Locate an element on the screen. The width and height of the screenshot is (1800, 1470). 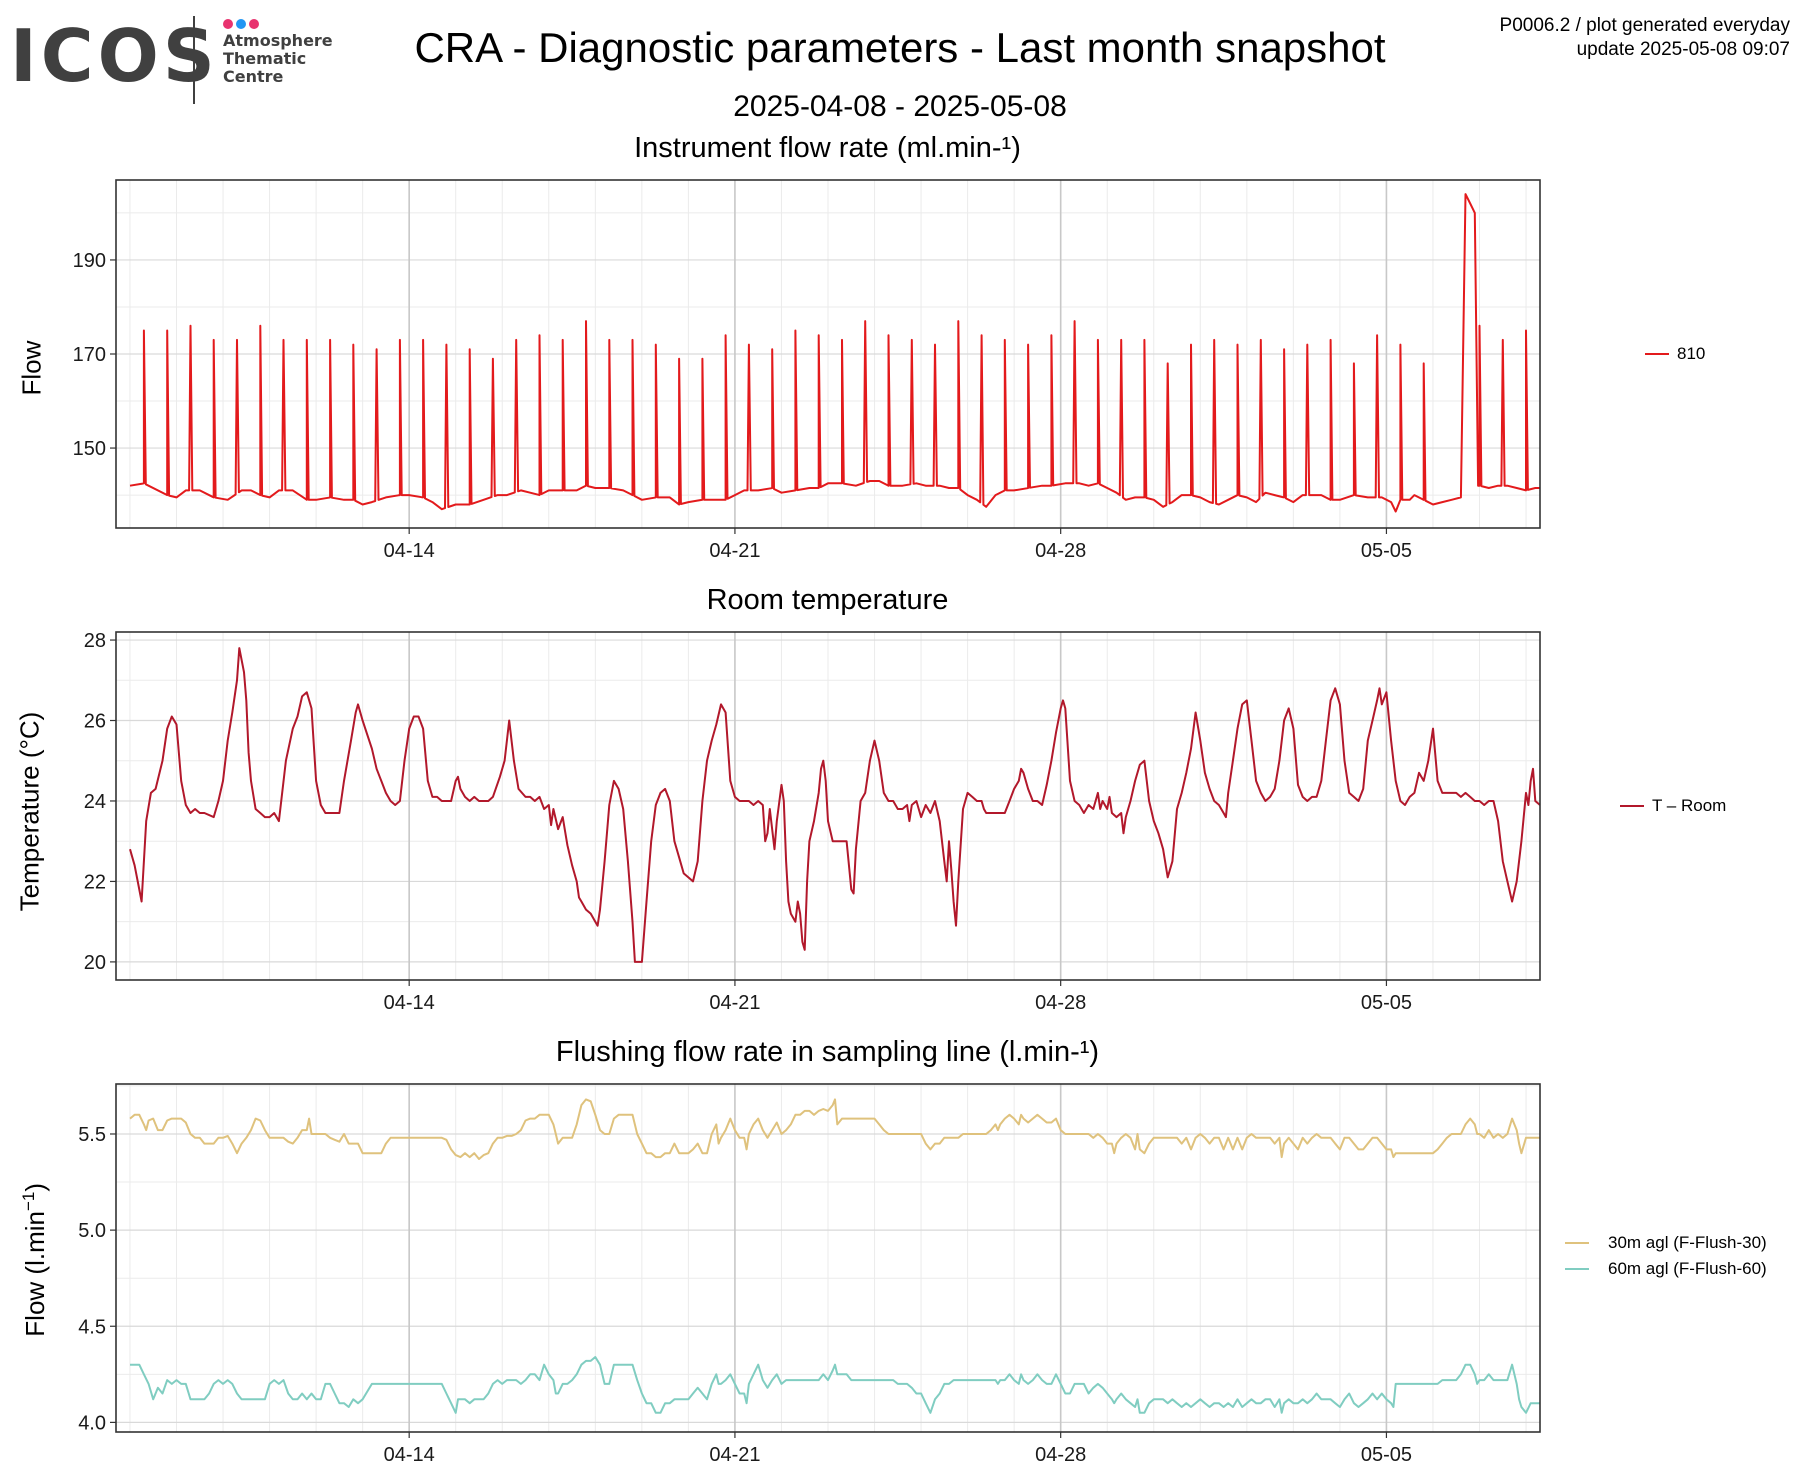
date-range-subtitle: 2025-04-08 - 2025-05-08 is located at coordinates (900, 106).